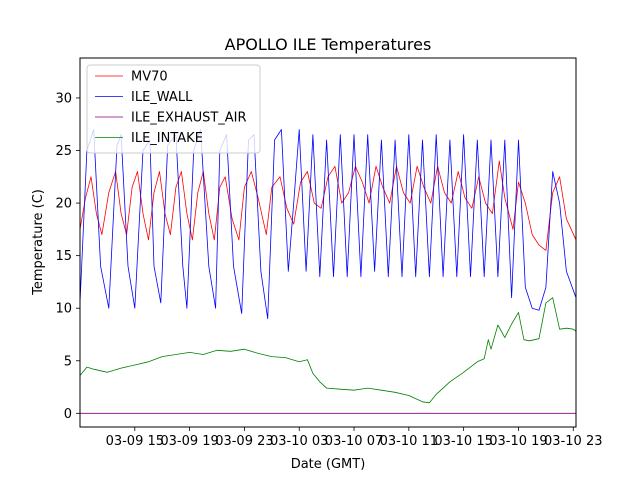 Image resolution: width=640 pixels, height=480 pixels. I want to click on series-line-mv70, so click(328, 205).